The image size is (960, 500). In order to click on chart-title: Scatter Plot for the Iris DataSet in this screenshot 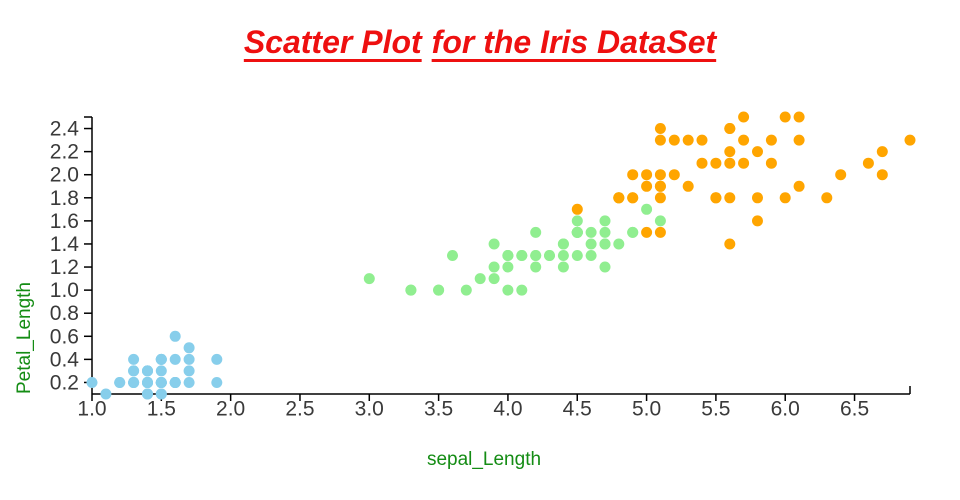, I will do `click(480, 42)`.